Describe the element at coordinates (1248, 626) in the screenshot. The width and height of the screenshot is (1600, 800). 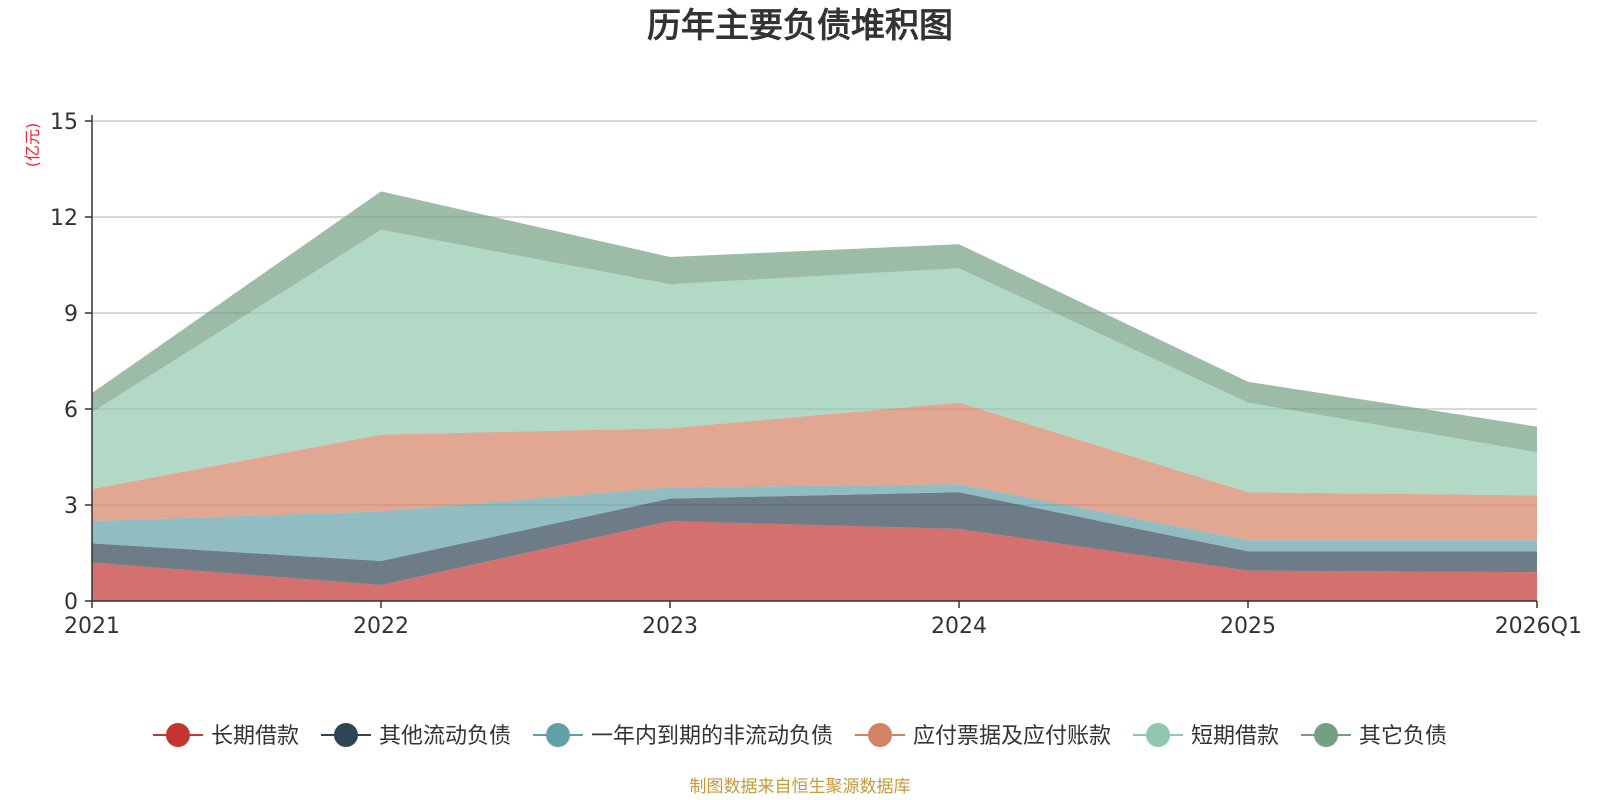
I see `x-tick-label-4: 2025` at that location.